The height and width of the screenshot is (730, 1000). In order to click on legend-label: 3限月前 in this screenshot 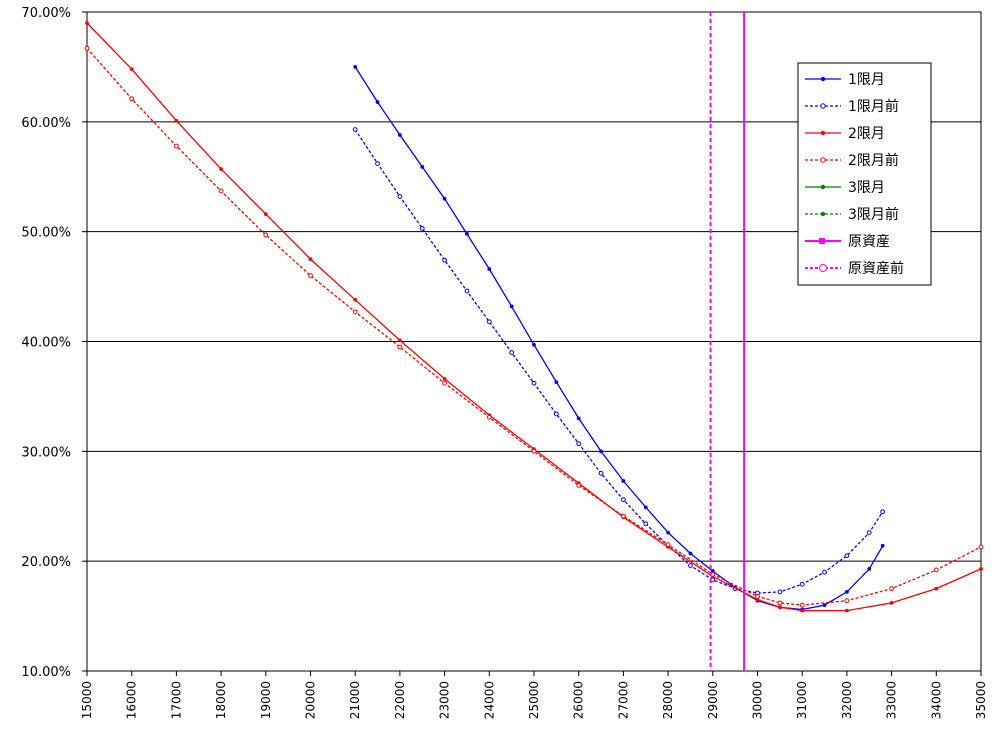, I will do `click(873, 214)`.